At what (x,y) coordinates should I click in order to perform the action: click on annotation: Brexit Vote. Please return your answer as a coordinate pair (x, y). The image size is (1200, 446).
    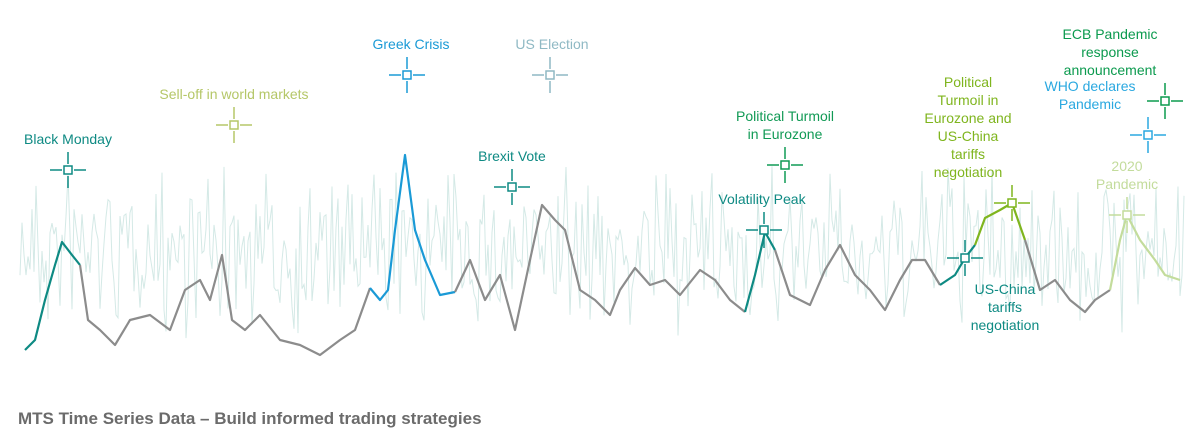
    Looking at the image, I should click on (512, 176).